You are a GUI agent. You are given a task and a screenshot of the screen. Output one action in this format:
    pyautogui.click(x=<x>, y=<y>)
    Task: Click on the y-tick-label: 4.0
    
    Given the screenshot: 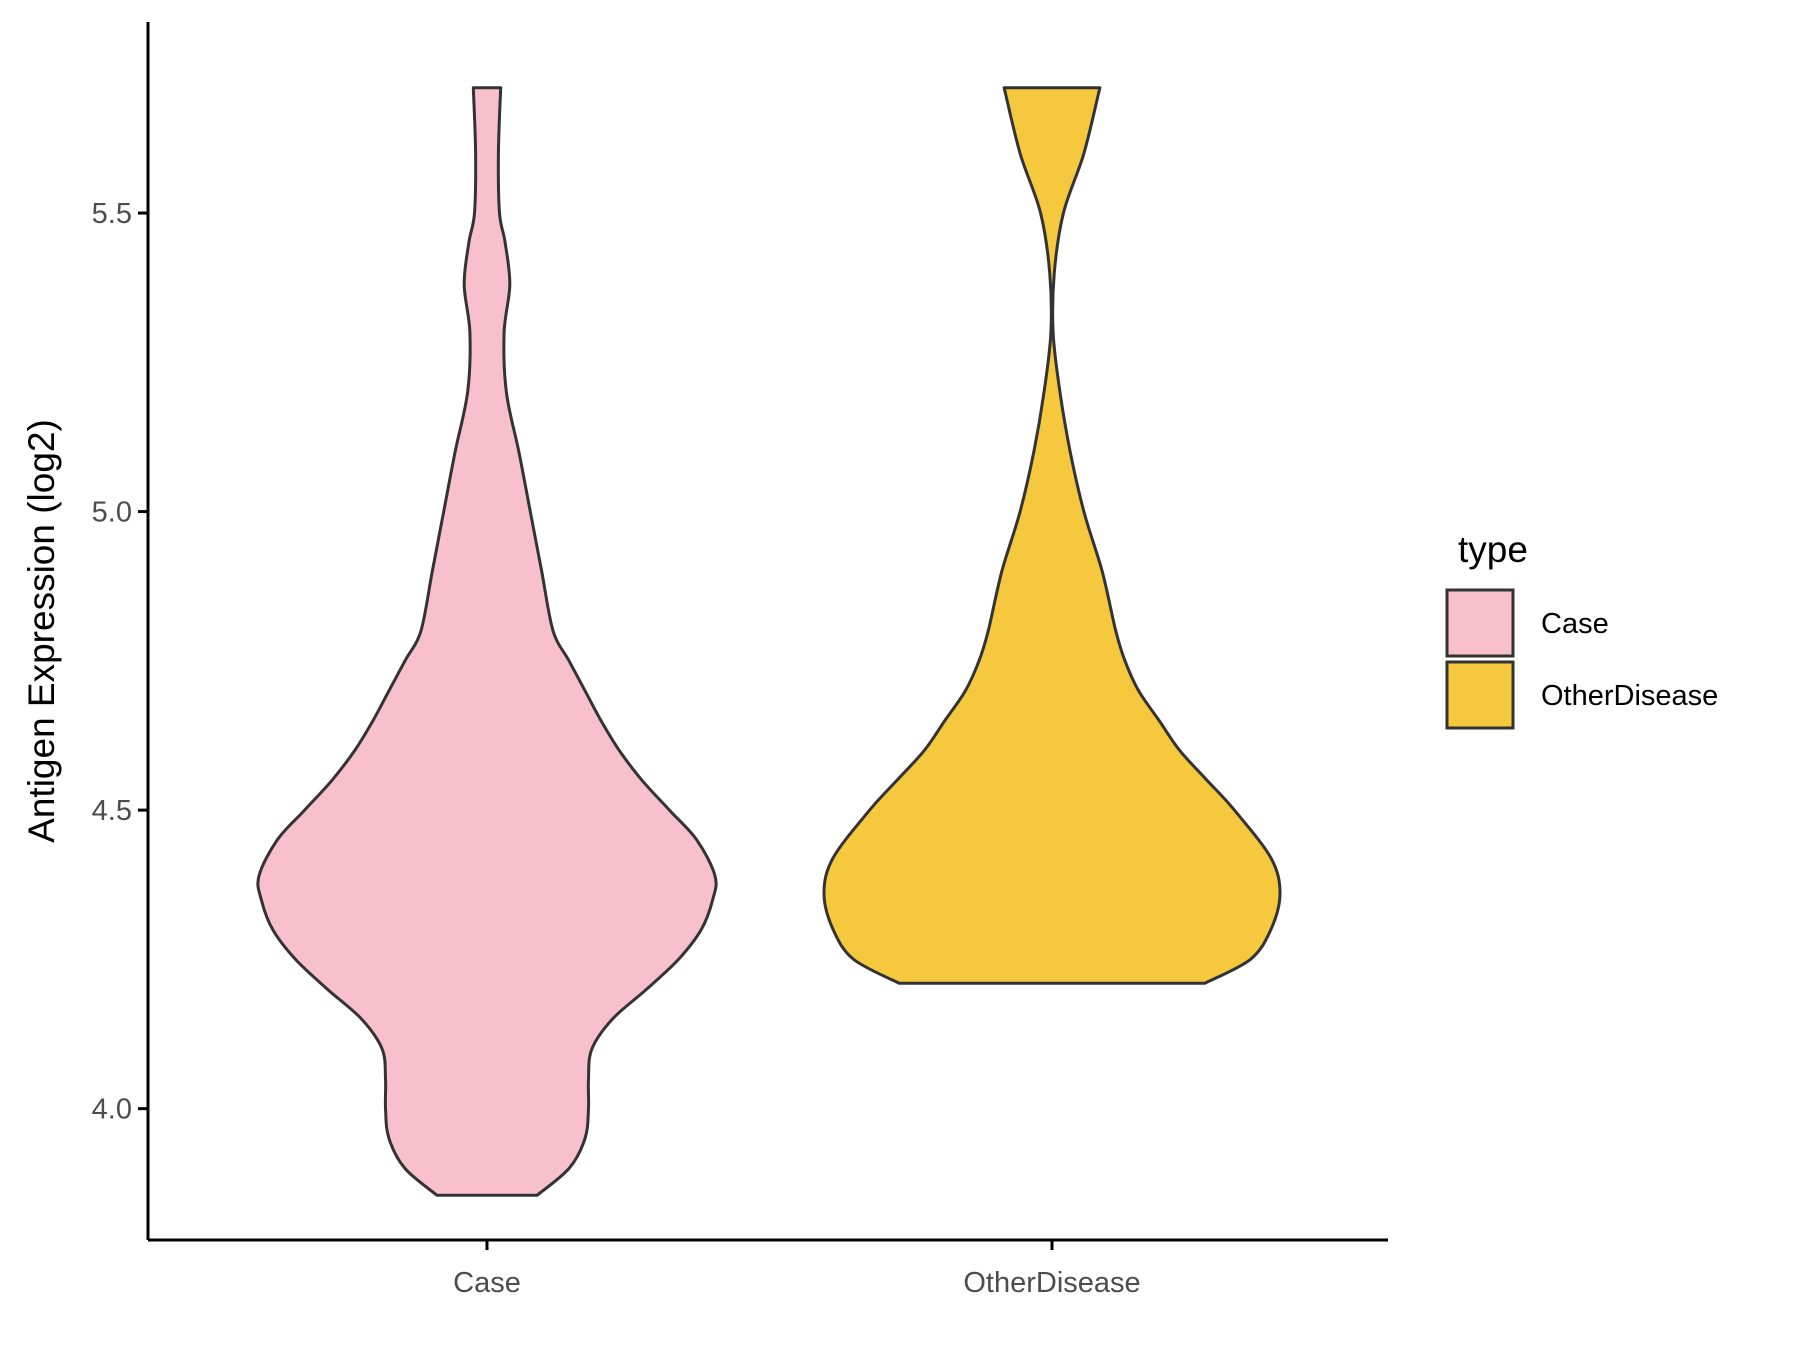 What is the action you would take?
    pyautogui.click(x=112, y=1110)
    